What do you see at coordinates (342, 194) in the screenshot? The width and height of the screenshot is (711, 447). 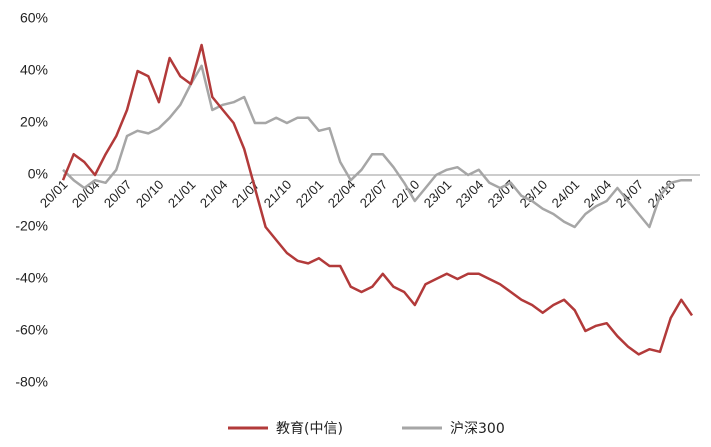 I see `x-tick-label: 22/04` at bounding box center [342, 194].